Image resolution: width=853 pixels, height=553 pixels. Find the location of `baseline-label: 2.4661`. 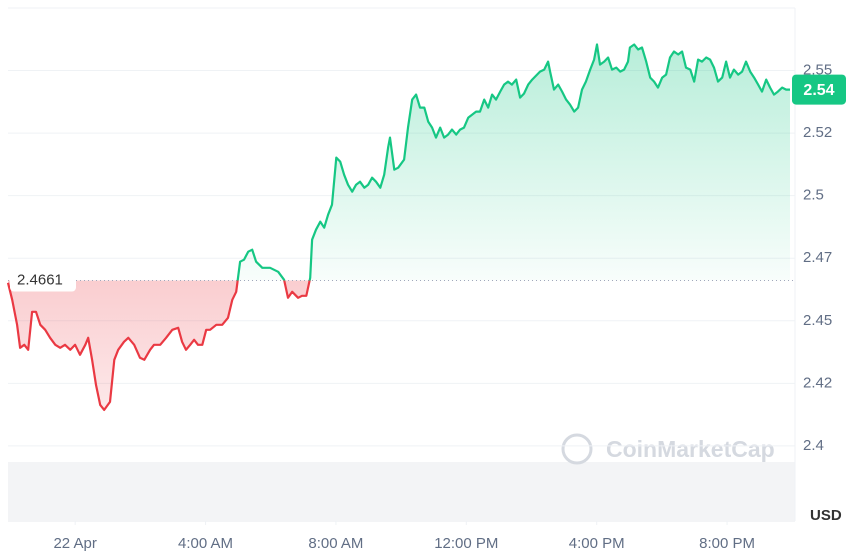

baseline-label: 2.4661 is located at coordinates (40, 279).